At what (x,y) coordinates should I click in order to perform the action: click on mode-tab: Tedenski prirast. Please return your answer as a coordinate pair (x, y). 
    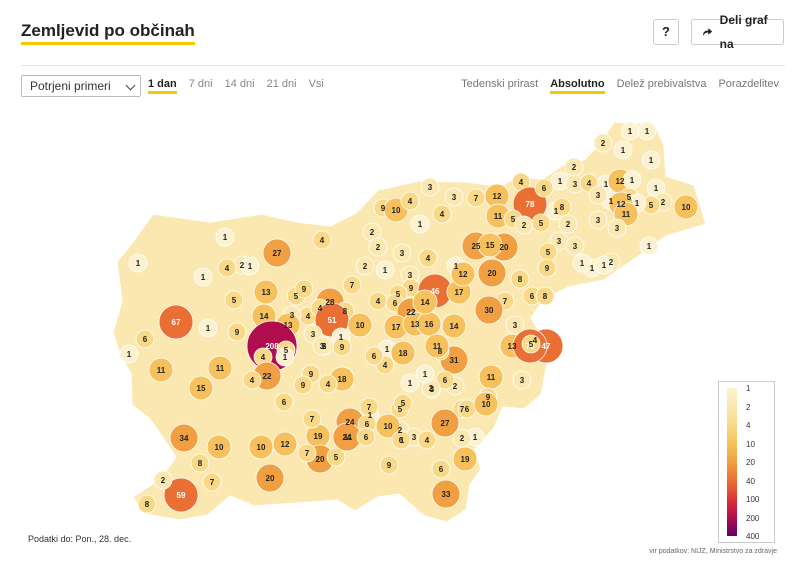
    Looking at the image, I should click on (500, 84).